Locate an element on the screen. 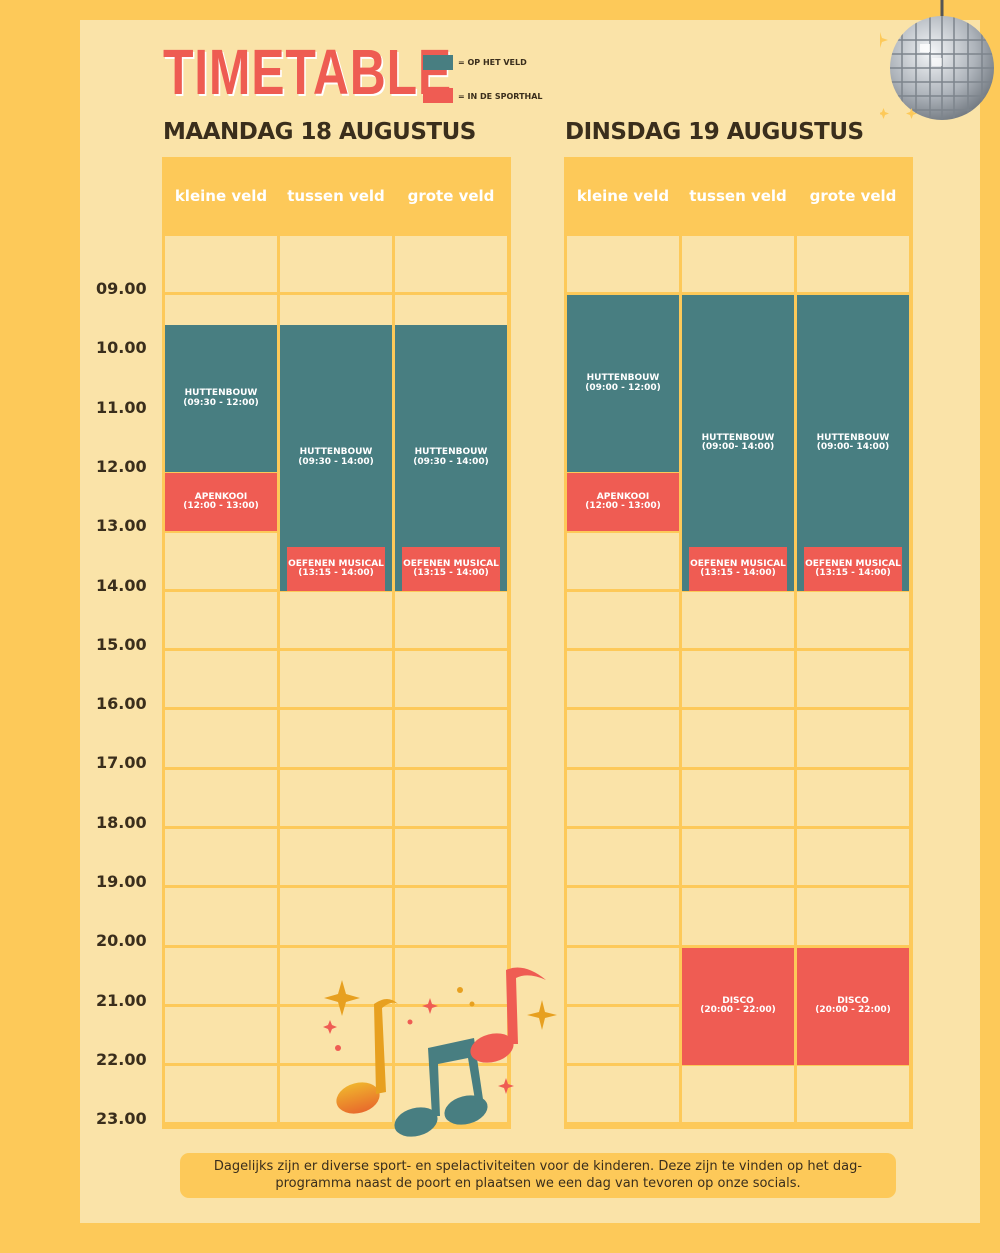 This screenshot has height=1253, width=1000. event-block: HUTTENBOUW (09:00 - 12:00) is located at coordinates (623, 384).